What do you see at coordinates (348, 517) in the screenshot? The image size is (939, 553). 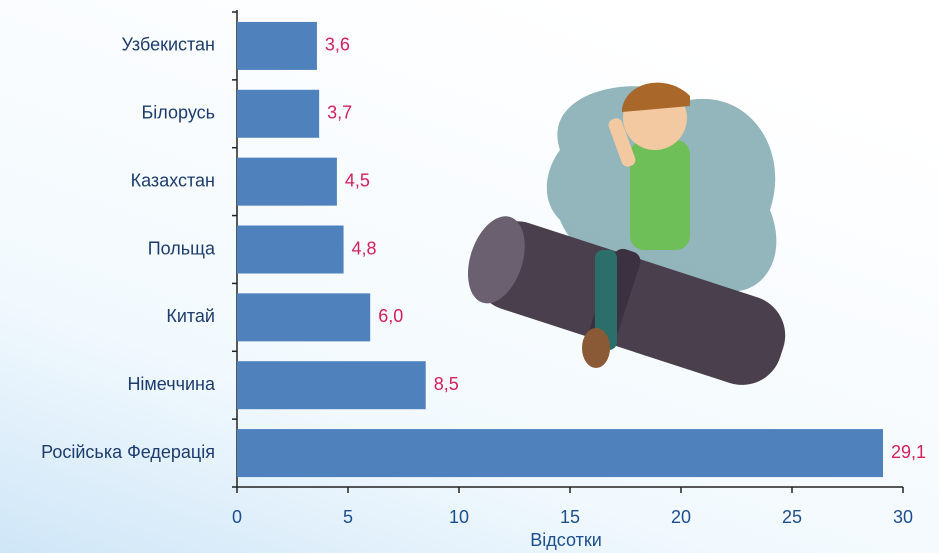 I see `x-tick-label: 5` at bounding box center [348, 517].